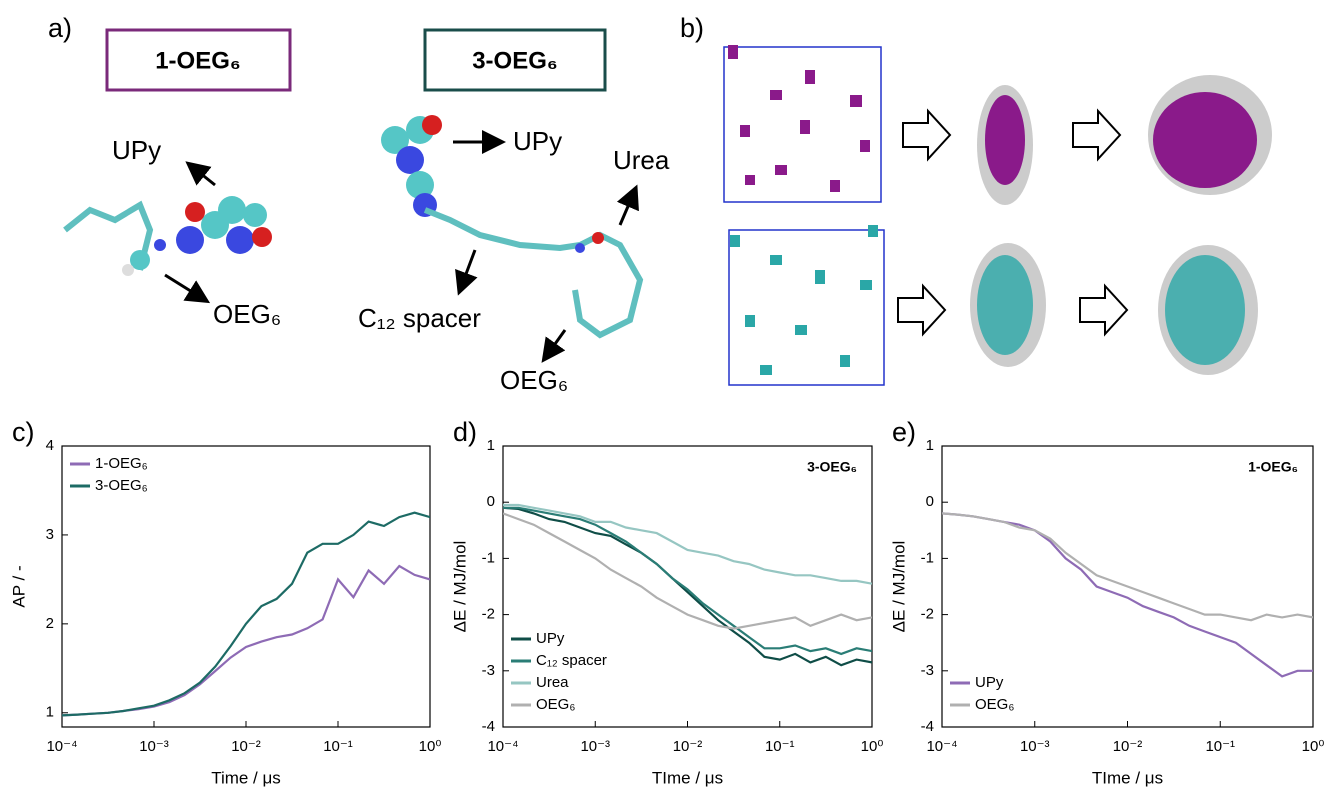 This screenshot has width=1328, height=801. I want to click on x-axis-title: Time / μs, so click(246, 777).